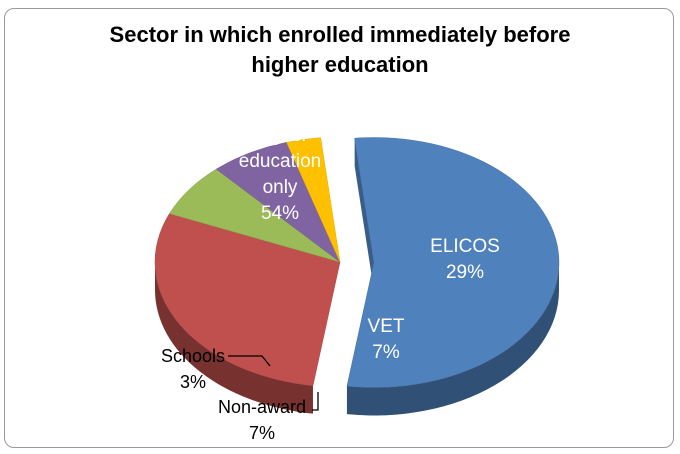 This screenshot has height=454, width=680. What do you see at coordinates (465, 246) in the screenshot?
I see `slice-elicos-label: ELICOS` at bounding box center [465, 246].